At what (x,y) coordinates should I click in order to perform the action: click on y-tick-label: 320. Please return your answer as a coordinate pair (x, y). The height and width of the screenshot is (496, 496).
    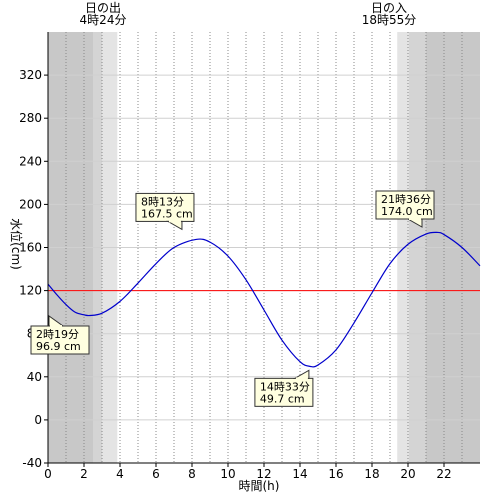
    Looking at the image, I should click on (30, 75).